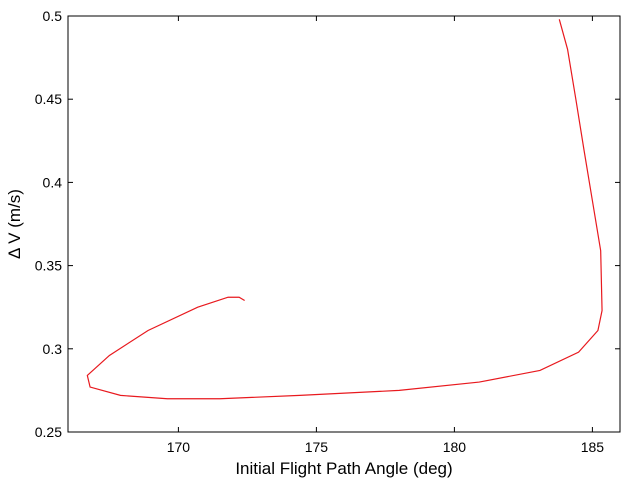 This screenshot has width=640, height=485. Describe the element at coordinates (48, 99) in the screenshot. I see `y-tick-label: 0.45` at that location.